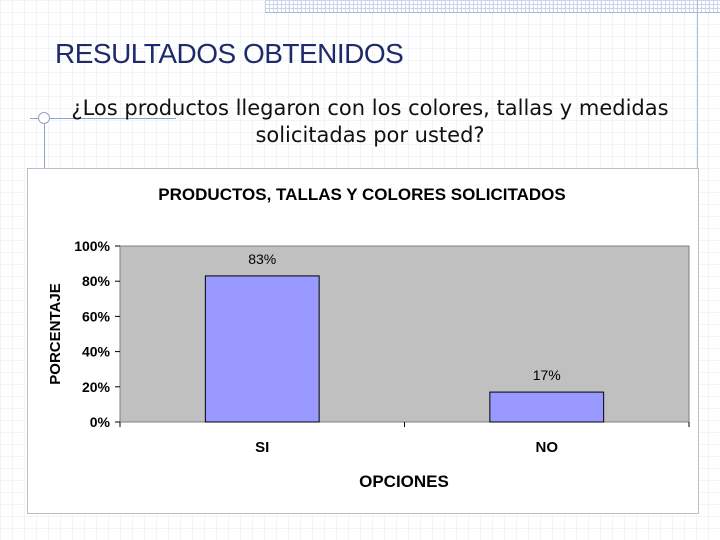 The height and width of the screenshot is (540, 720). I want to click on y-tick-label: 40%, so click(96, 352).